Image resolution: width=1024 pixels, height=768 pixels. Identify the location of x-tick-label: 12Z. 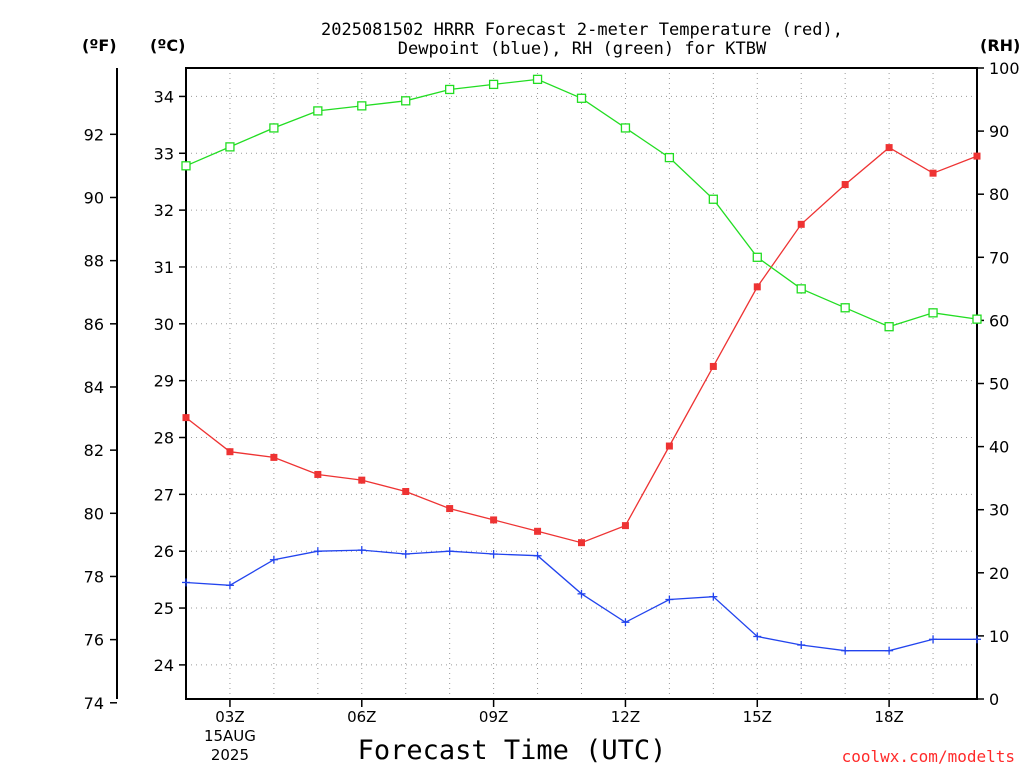
(625, 717).